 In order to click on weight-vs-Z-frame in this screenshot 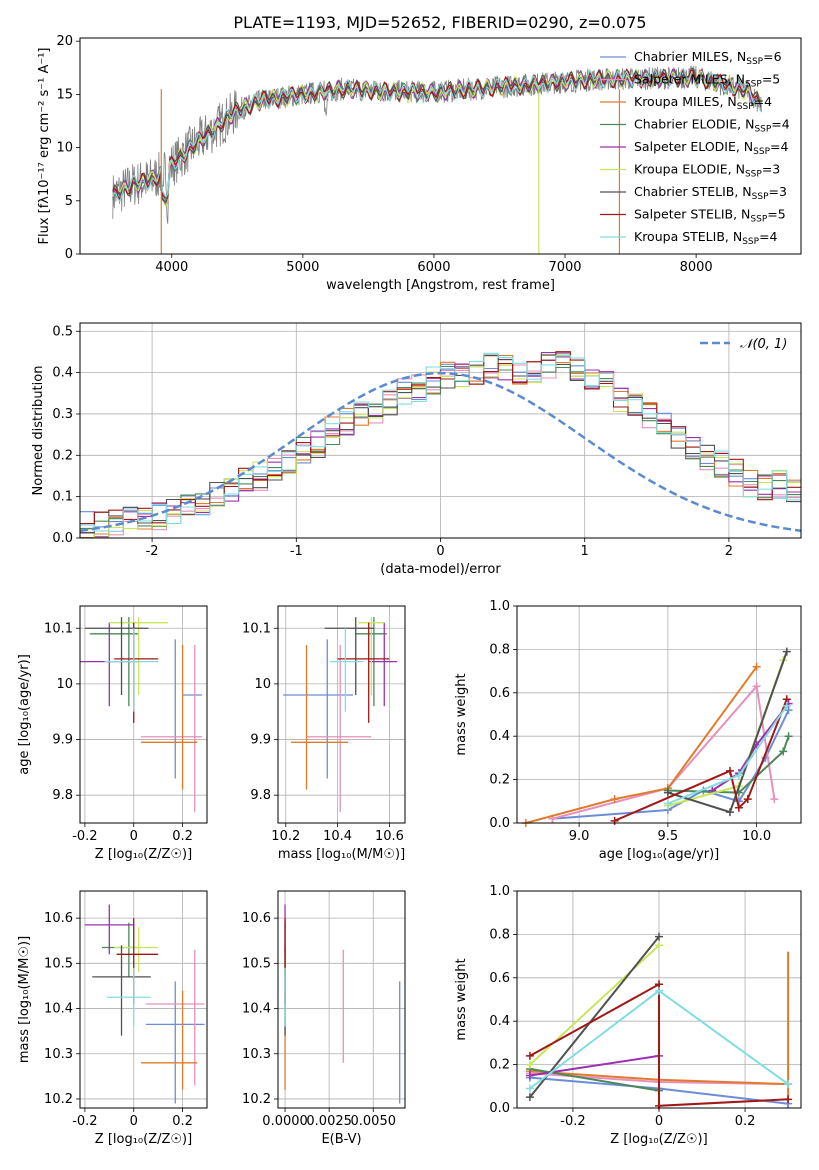, I will do `click(659, 999)`.